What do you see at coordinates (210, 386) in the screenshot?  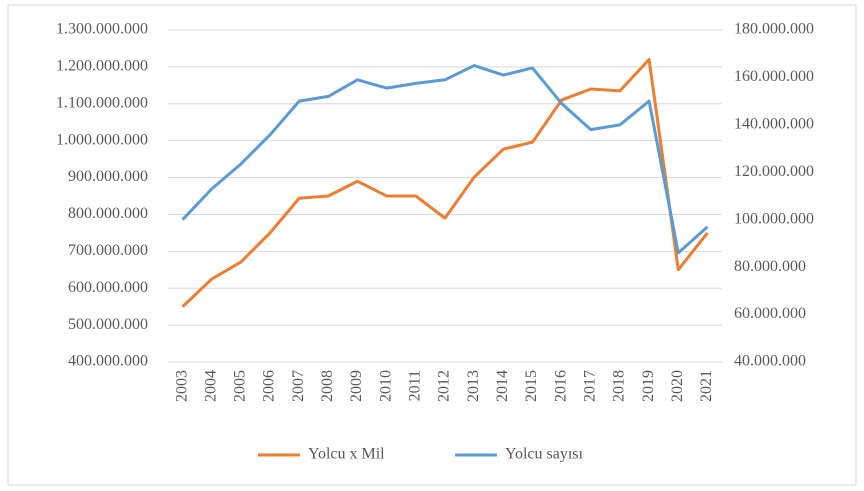 I see `x-tick-label: 2004` at bounding box center [210, 386].